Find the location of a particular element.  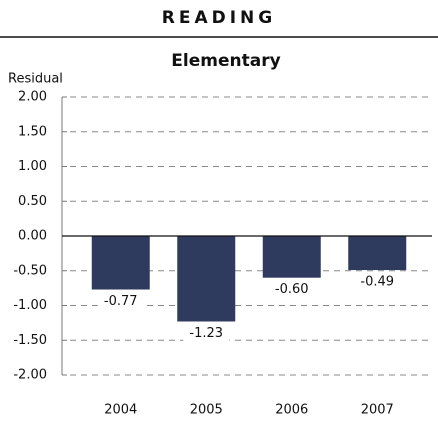

y-tick-label: 1.00 is located at coordinates (32, 166).